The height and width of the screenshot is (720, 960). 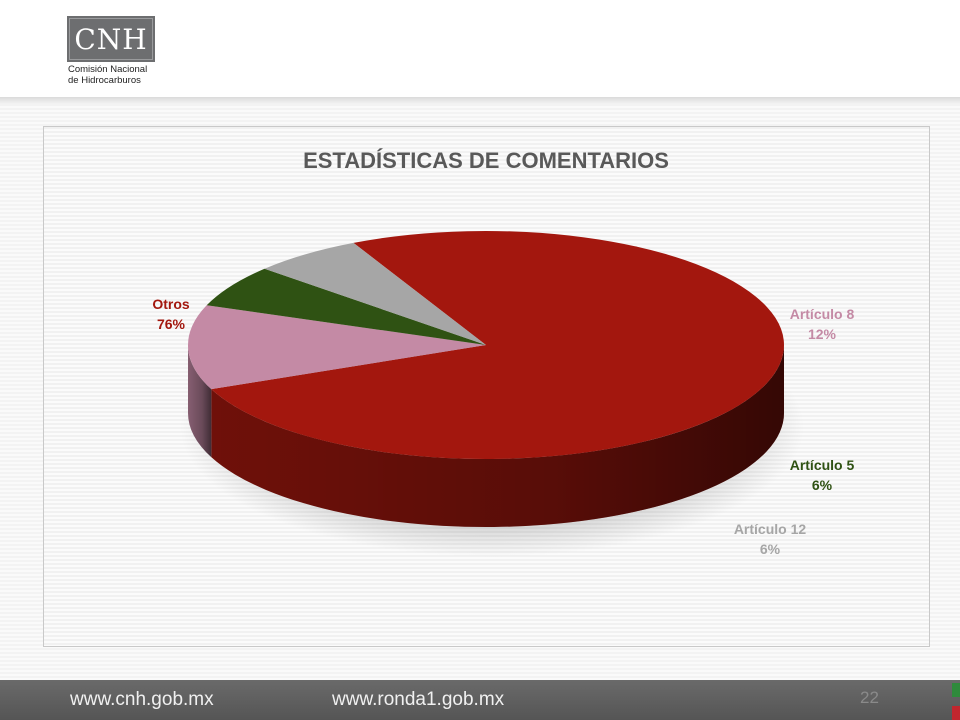 What do you see at coordinates (142, 699) in the screenshot?
I see `footer-link-cnh: www.cnh.gob.mx` at bounding box center [142, 699].